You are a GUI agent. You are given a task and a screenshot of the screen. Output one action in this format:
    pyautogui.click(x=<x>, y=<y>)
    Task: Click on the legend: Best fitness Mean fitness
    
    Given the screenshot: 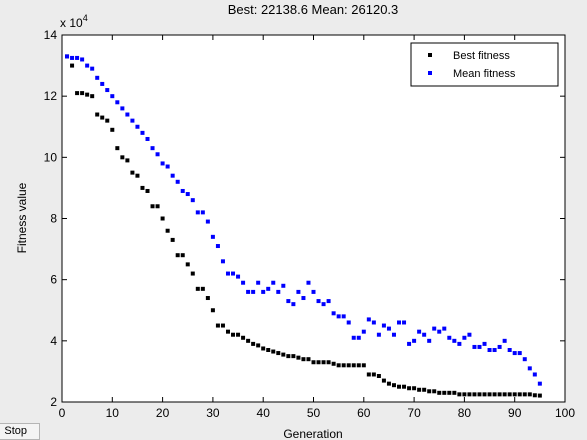 What is the action you would take?
    pyautogui.click(x=484, y=64)
    